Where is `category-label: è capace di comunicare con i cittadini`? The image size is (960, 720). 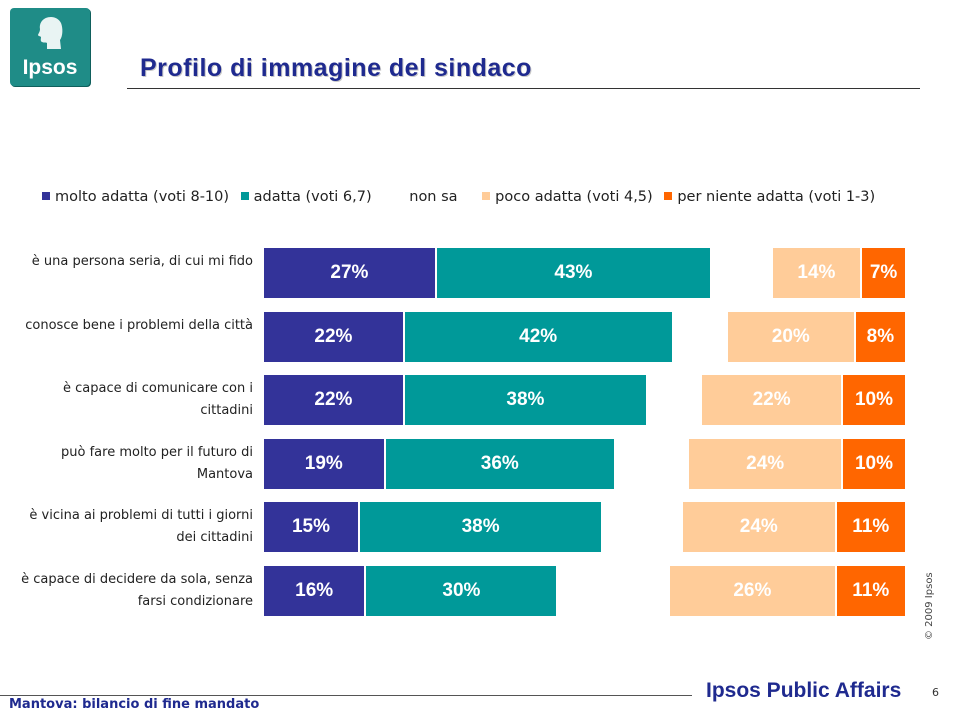
category-label: è capace di comunicare con i cittadini is located at coordinates (158, 399).